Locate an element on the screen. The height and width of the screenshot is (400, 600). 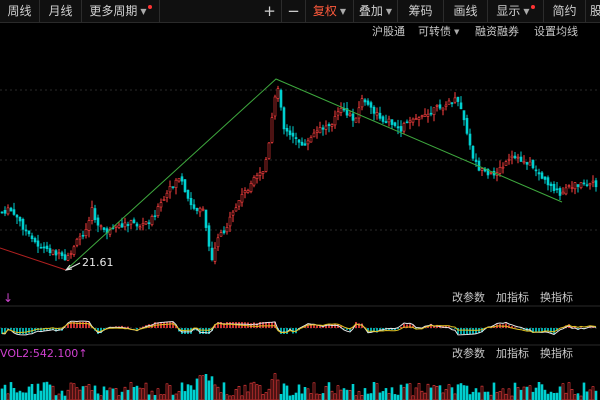
chevron-down-icon: ▼ is located at coordinates (343, 11).